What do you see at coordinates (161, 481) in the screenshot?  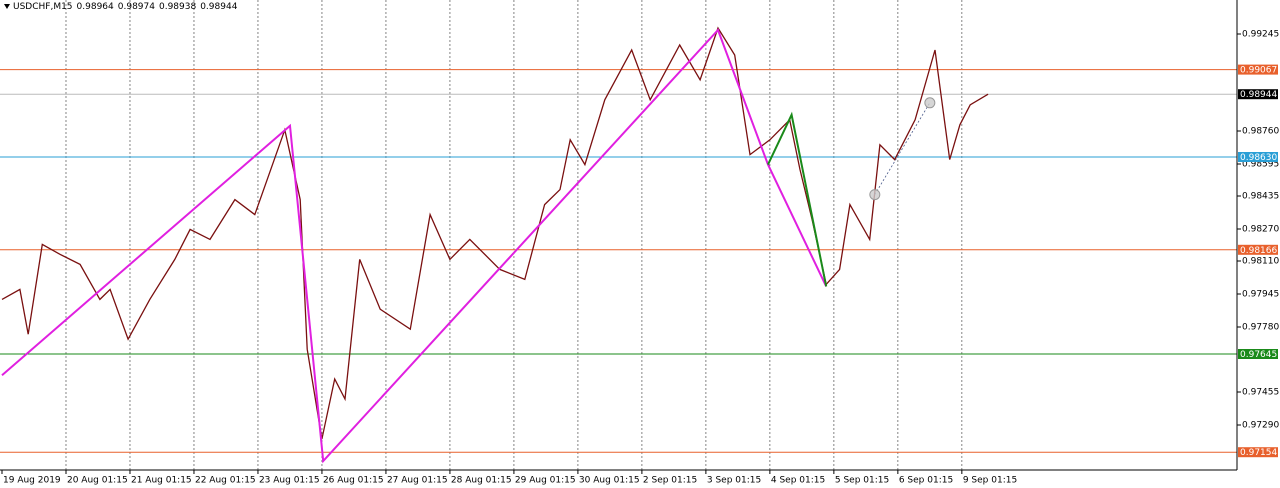 I see `x-tick-label: 21 Aug 01:15` at bounding box center [161, 481].